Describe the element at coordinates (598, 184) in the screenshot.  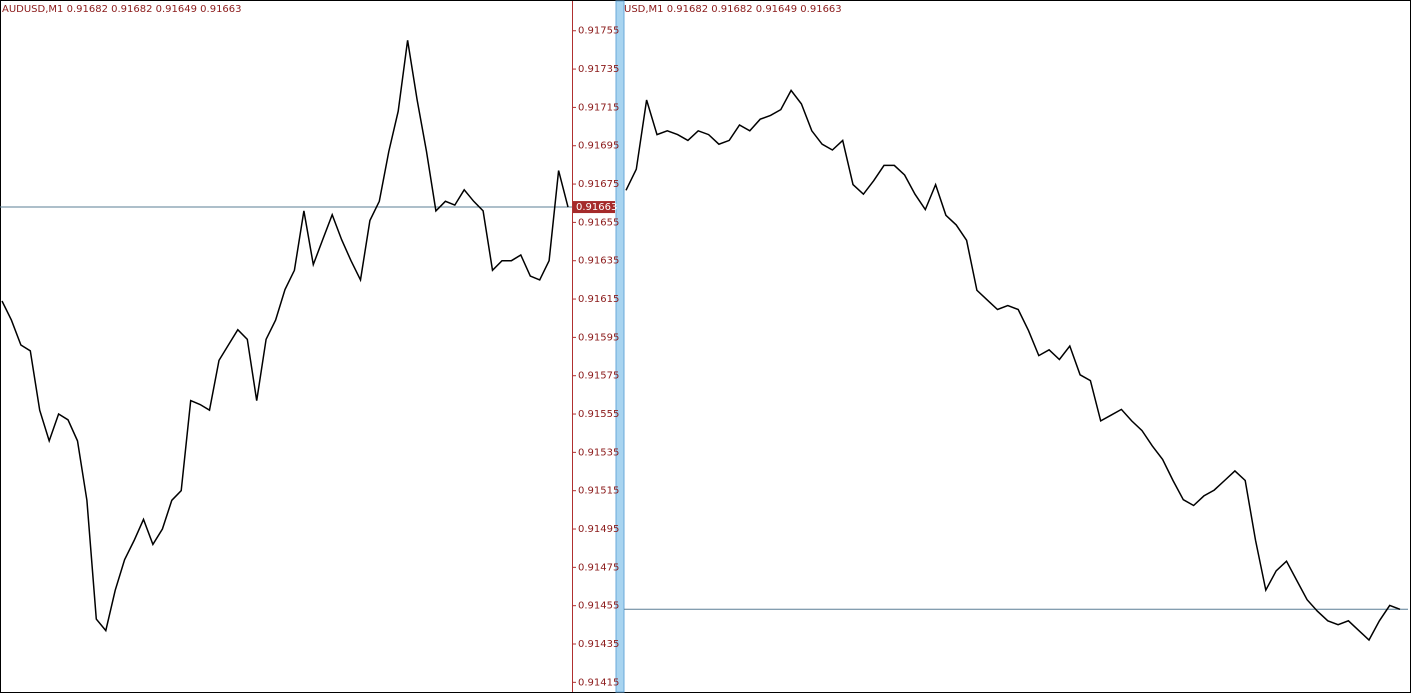
I see `y-tick-label: 0.91675` at that location.